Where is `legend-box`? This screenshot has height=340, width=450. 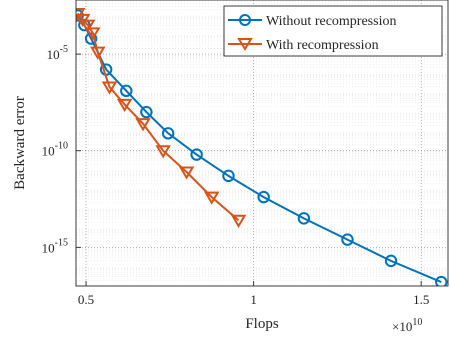 legend-box is located at coordinates (333, 31).